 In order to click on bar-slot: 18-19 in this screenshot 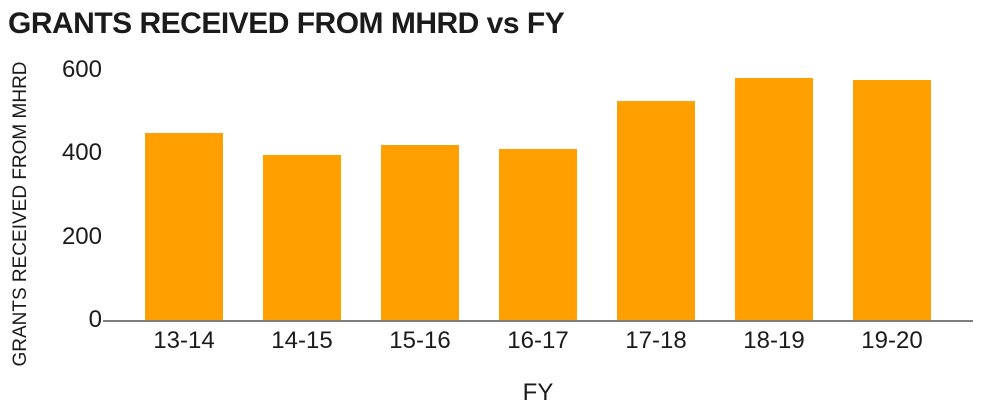, I will do `click(774, 211)`.